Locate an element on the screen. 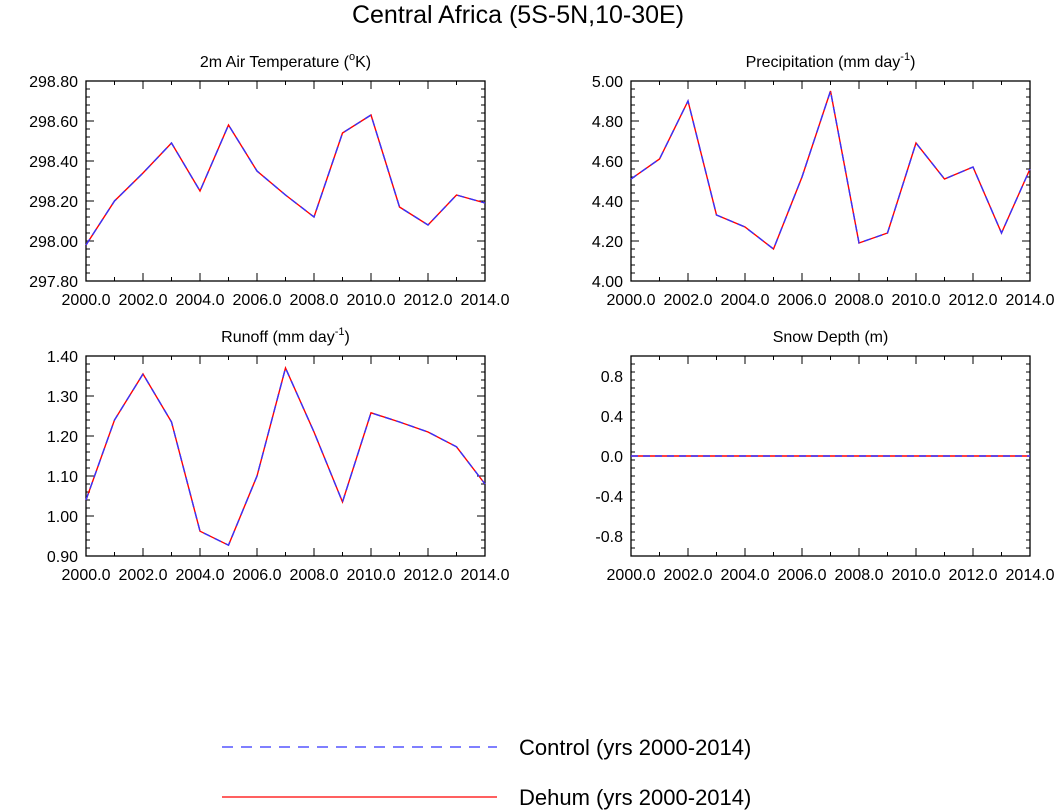  y-tick-label: 4.00 is located at coordinates (607, 282).